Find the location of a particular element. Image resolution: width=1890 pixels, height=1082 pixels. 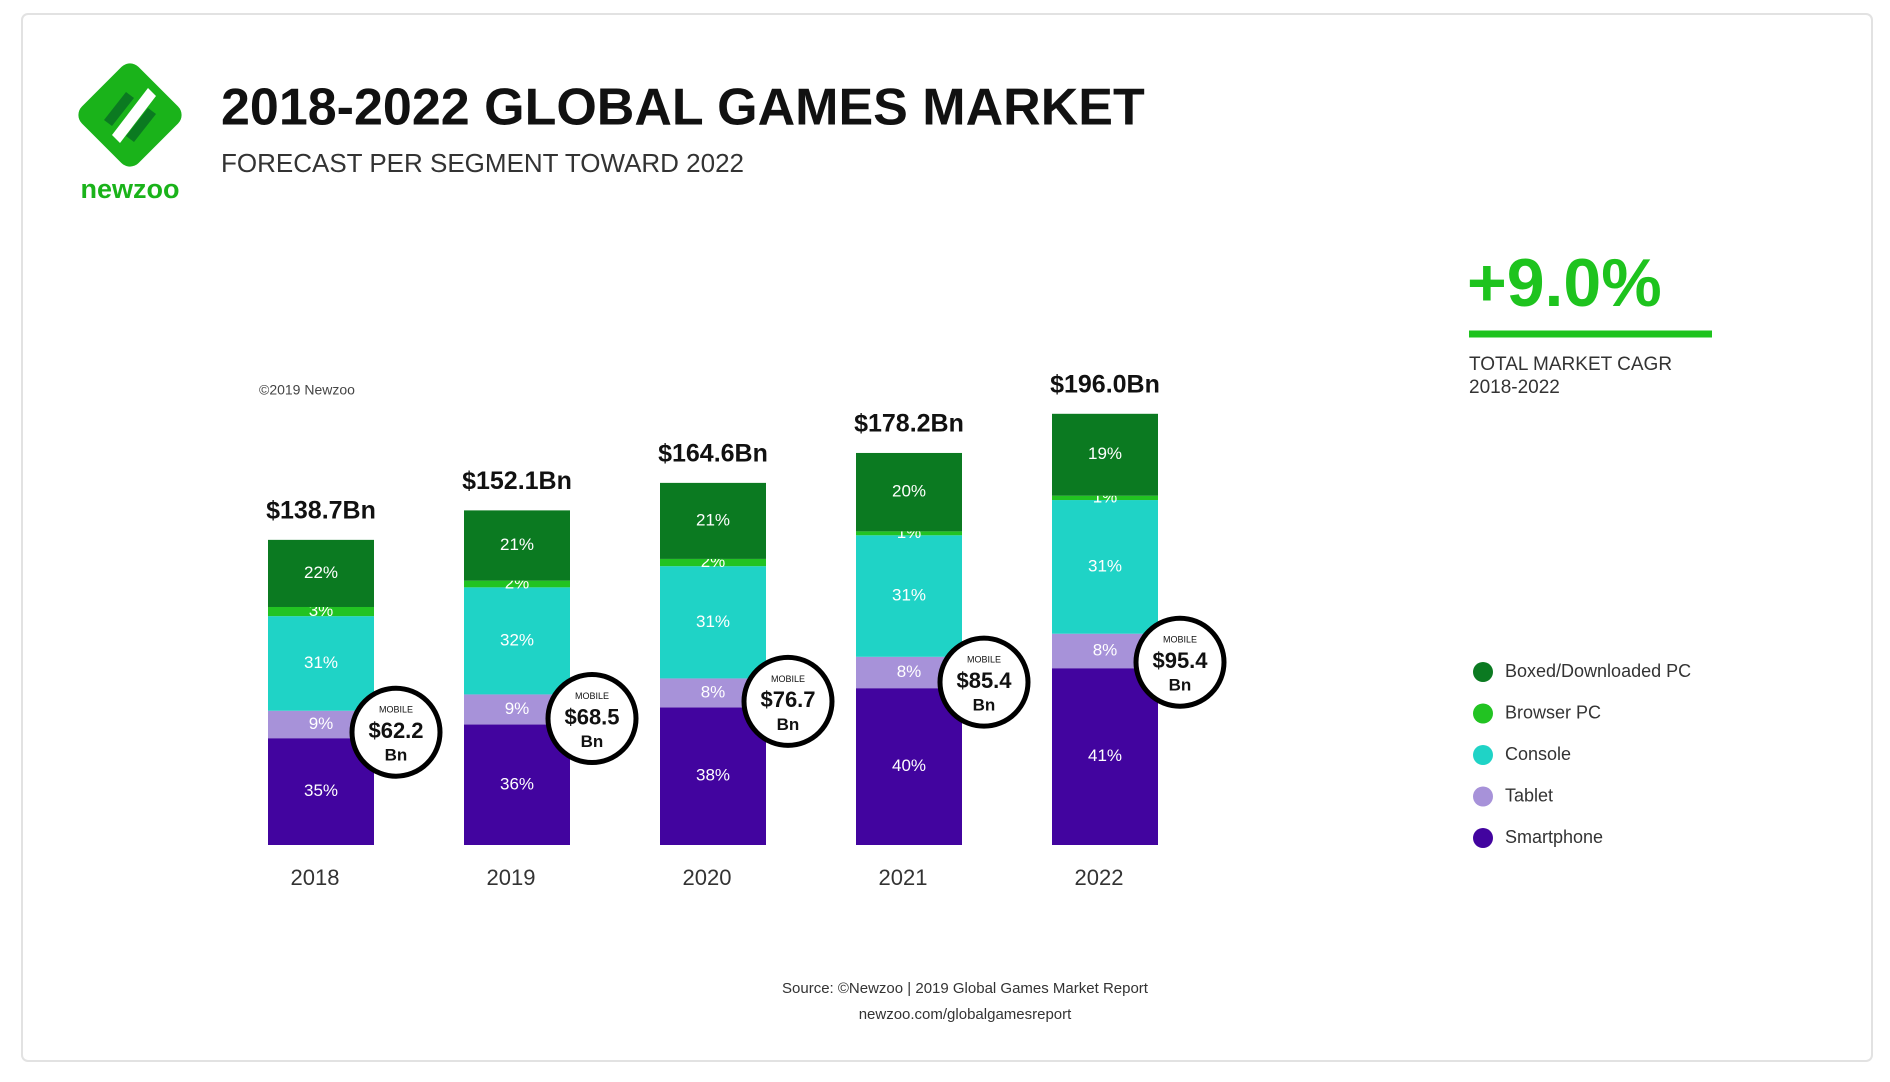

segment-label: 40% is located at coordinates (909, 765).